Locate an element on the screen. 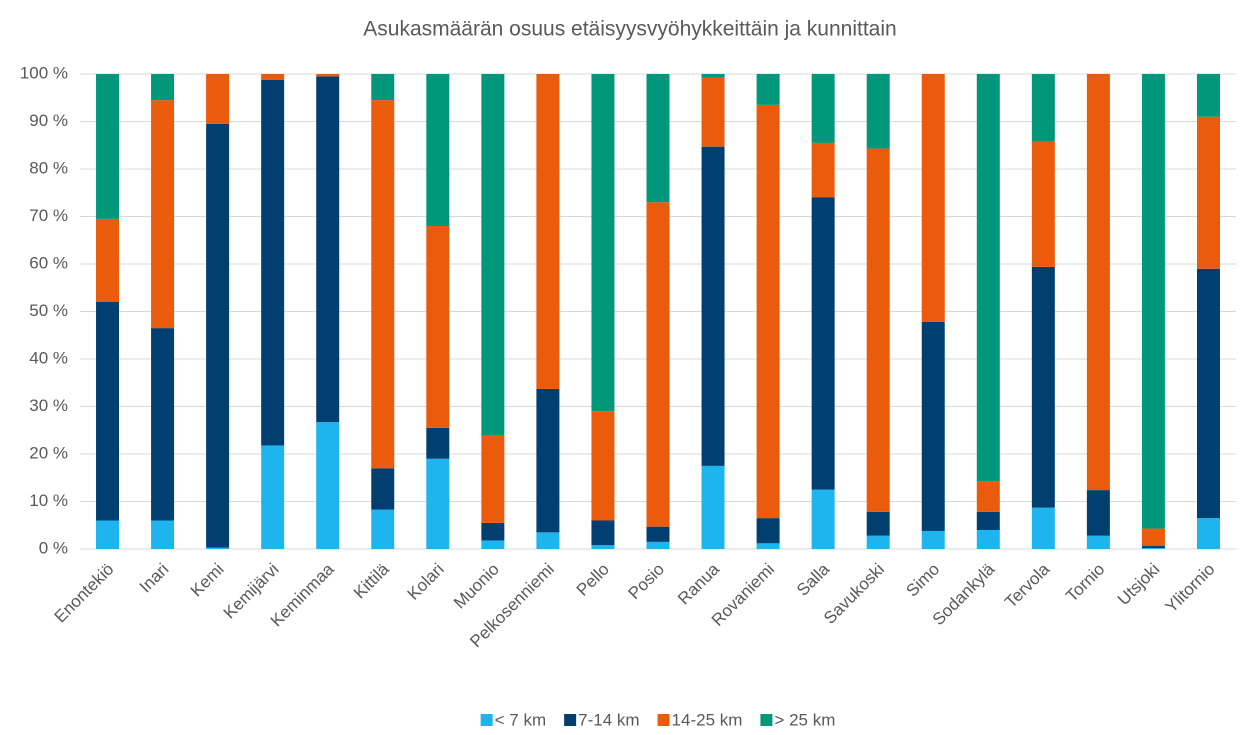 The image size is (1244, 735). x-tick-label: Posio is located at coordinates (646, 582).